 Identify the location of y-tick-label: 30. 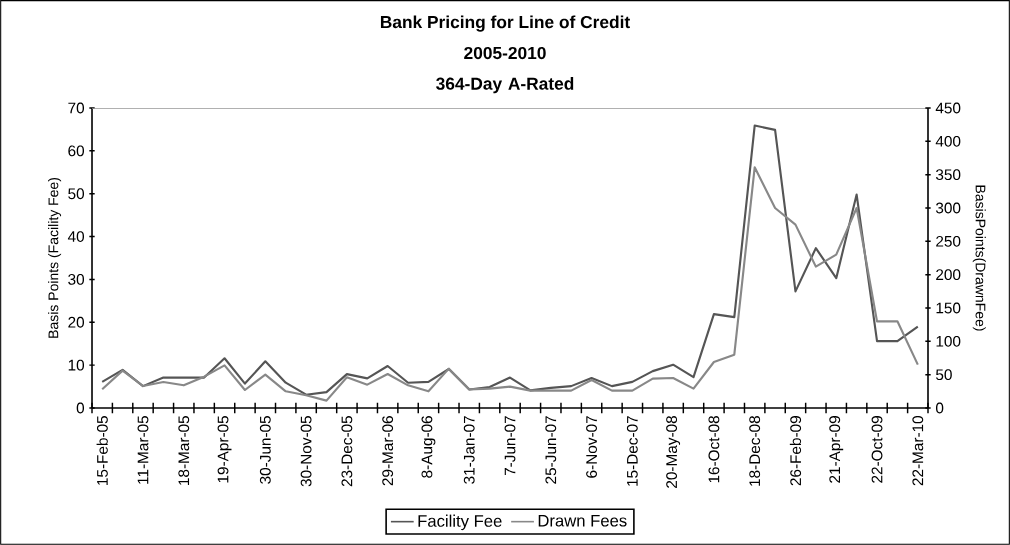
(76, 279).